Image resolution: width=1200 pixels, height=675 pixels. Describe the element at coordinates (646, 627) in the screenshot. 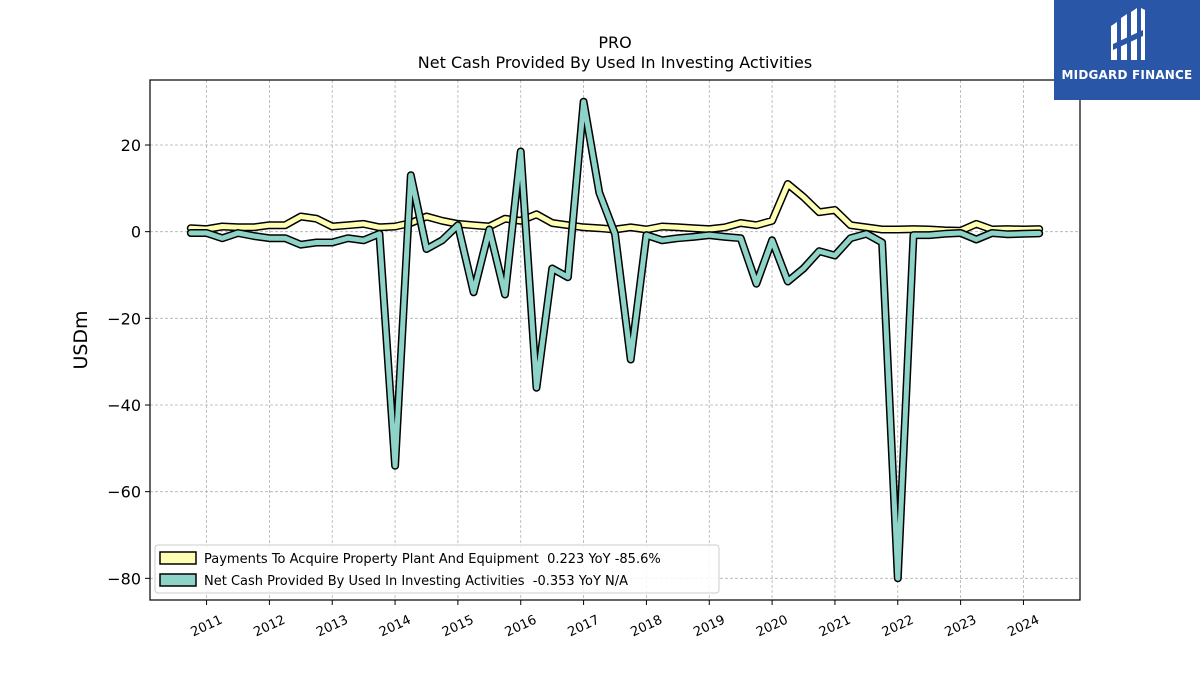

I see `x-tick-label: 2018` at that location.